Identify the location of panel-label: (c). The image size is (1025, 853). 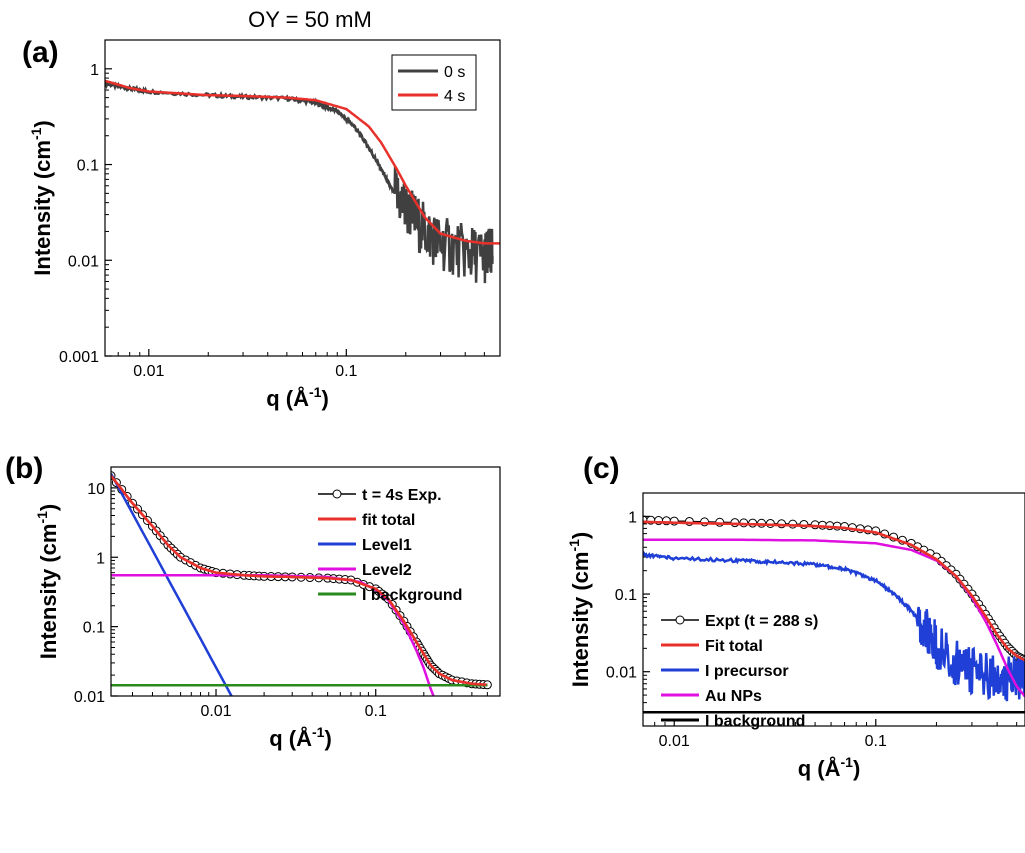
(601, 468).